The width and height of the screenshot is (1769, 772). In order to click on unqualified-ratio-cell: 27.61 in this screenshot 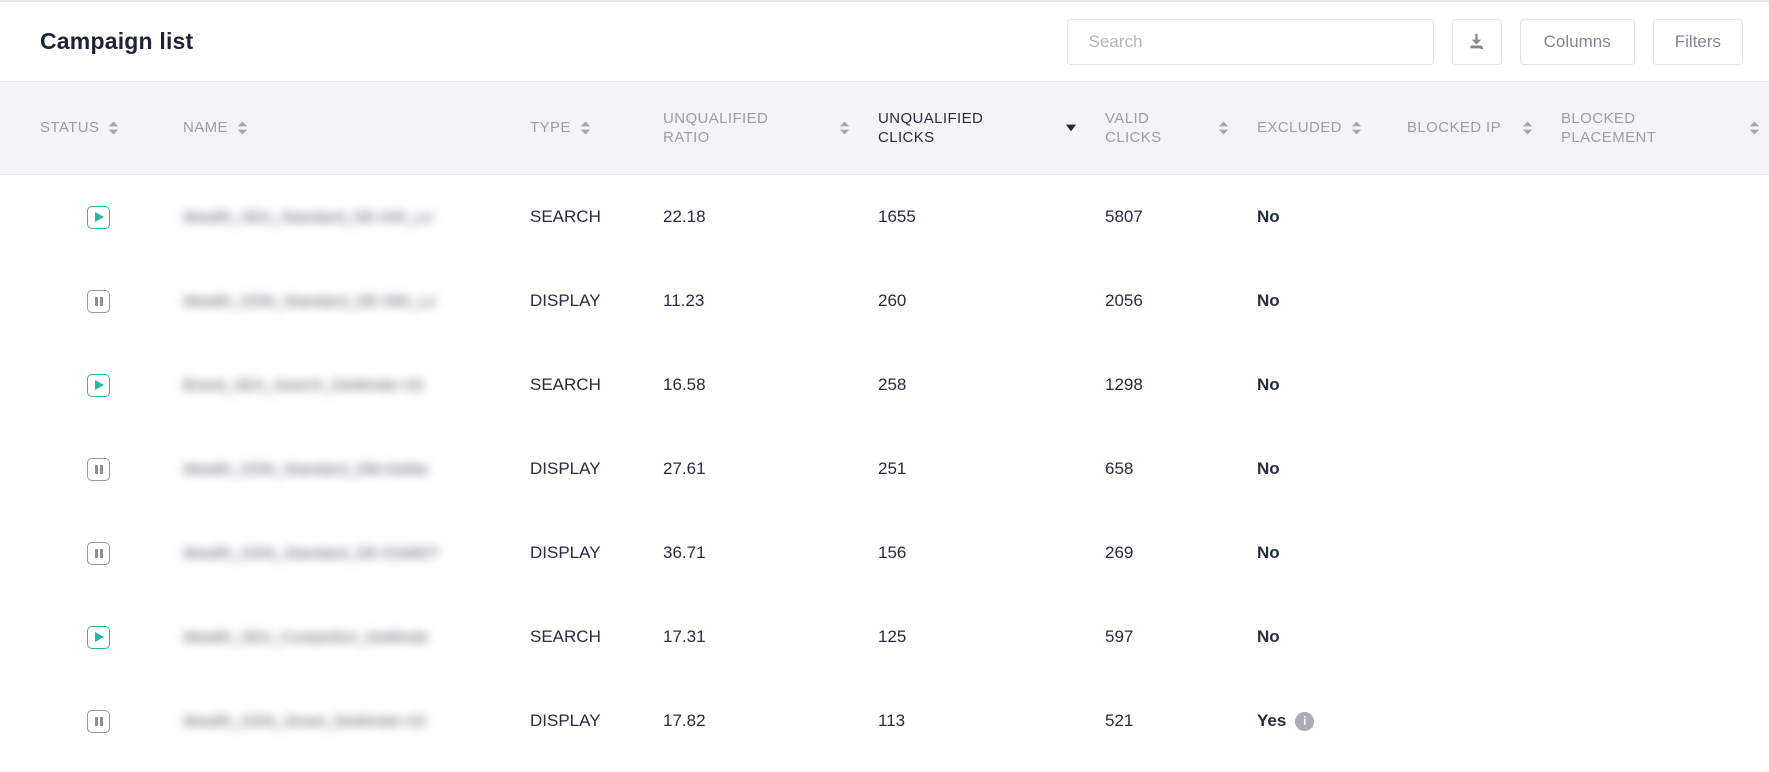, I will do `click(684, 468)`.